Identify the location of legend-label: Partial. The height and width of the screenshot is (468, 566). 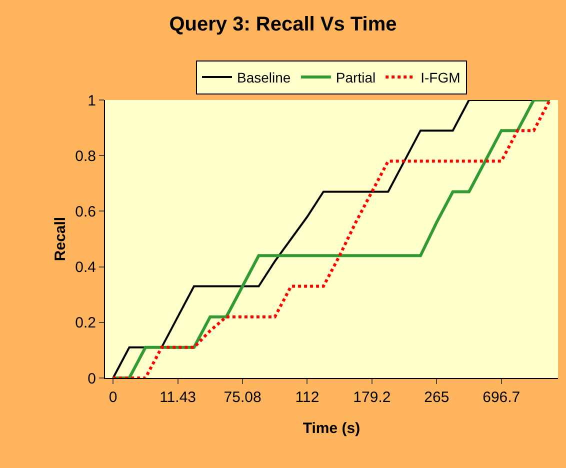
(356, 78).